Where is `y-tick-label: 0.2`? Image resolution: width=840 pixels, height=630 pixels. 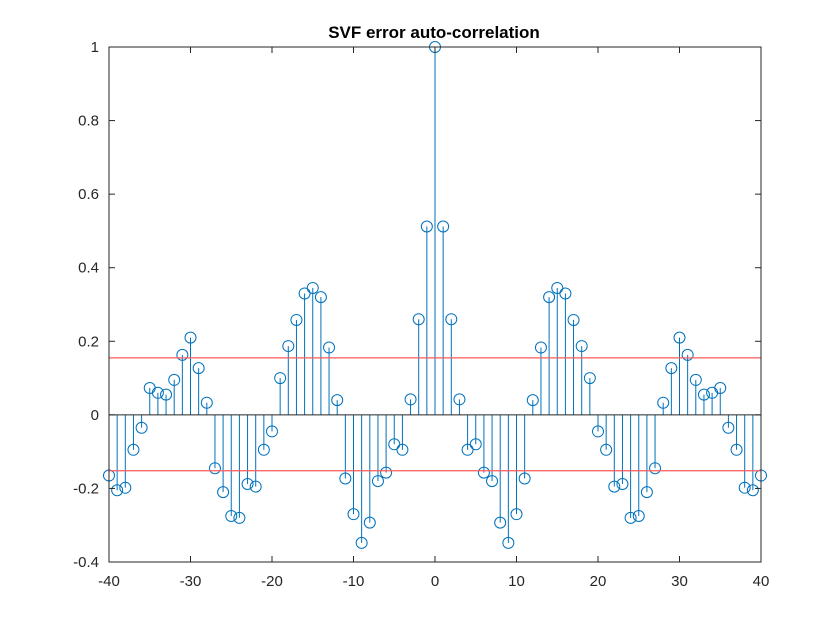 y-tick-label: 0.2 is located at coordinates (88, 341).